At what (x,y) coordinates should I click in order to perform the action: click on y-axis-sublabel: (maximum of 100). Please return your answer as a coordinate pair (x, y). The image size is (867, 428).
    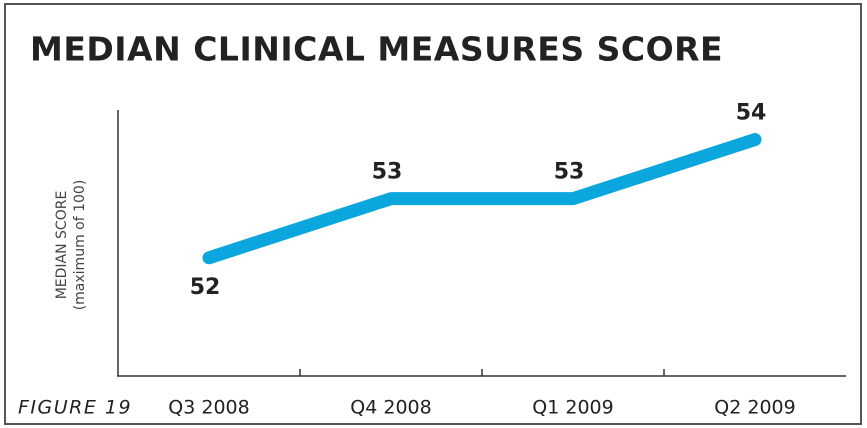
    Looking at the image, I should click on (80, 245).